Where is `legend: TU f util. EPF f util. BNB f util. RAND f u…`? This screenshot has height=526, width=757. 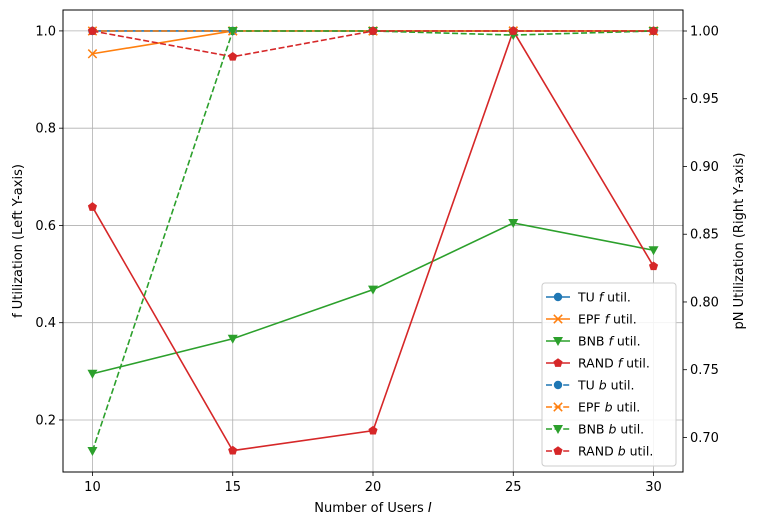 legend: TU f util. EPF f util. BNB f util. RAND f u… is located at coordinates (609, 374).